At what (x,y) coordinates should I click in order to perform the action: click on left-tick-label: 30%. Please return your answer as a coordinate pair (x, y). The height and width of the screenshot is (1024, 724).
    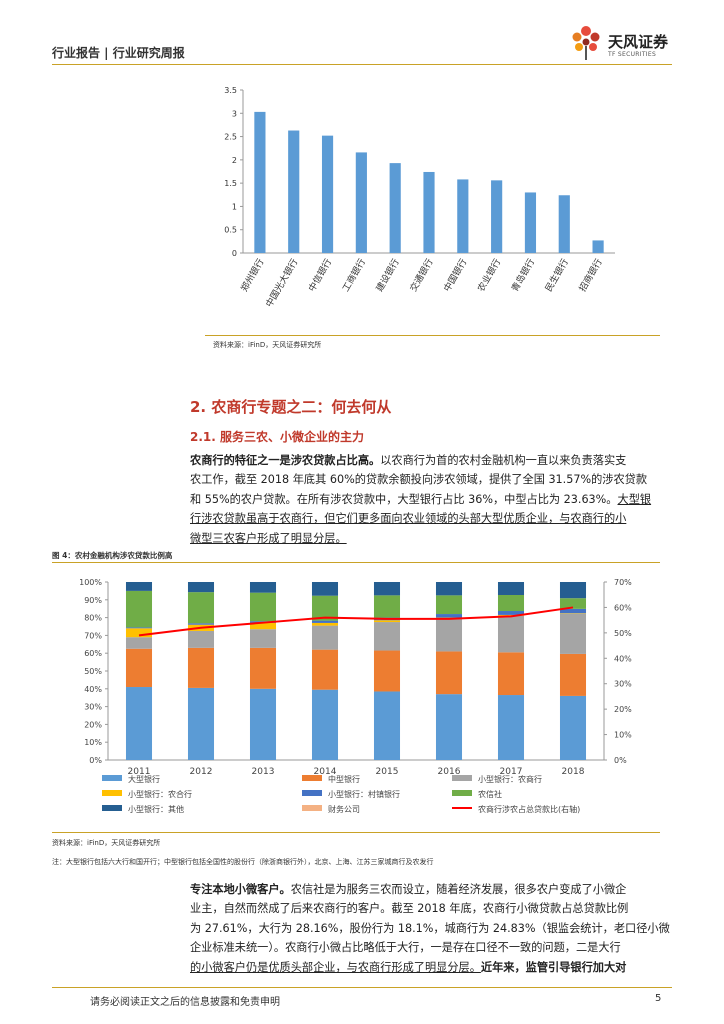
    Looking at the image, I should click on (93, 707).